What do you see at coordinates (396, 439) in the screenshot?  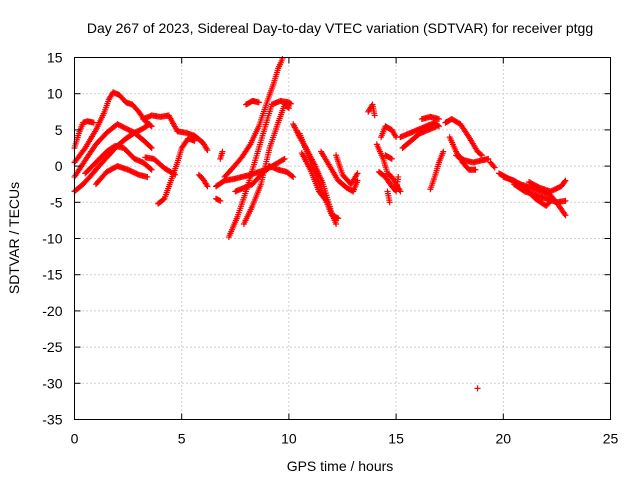 I see `x-tick-label: 15` at bounding box center [396, 439].